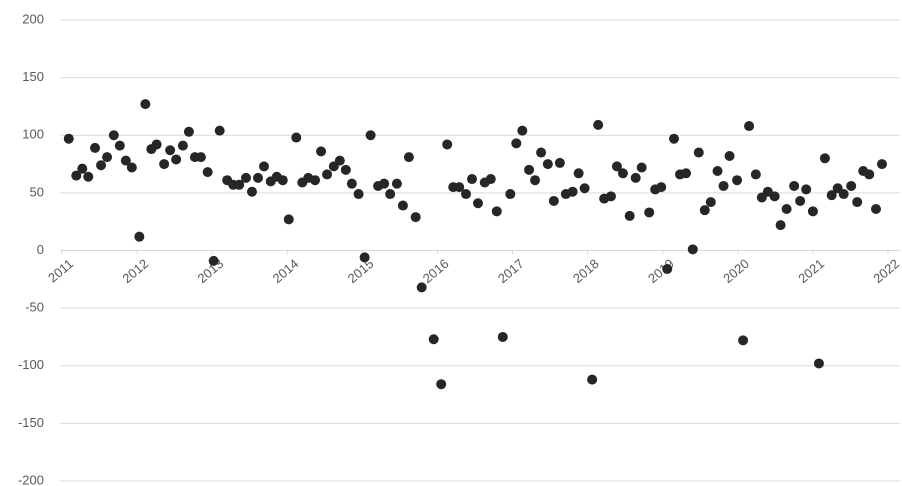  I want to click on x-tick-label: 2020, so click(736, 271).